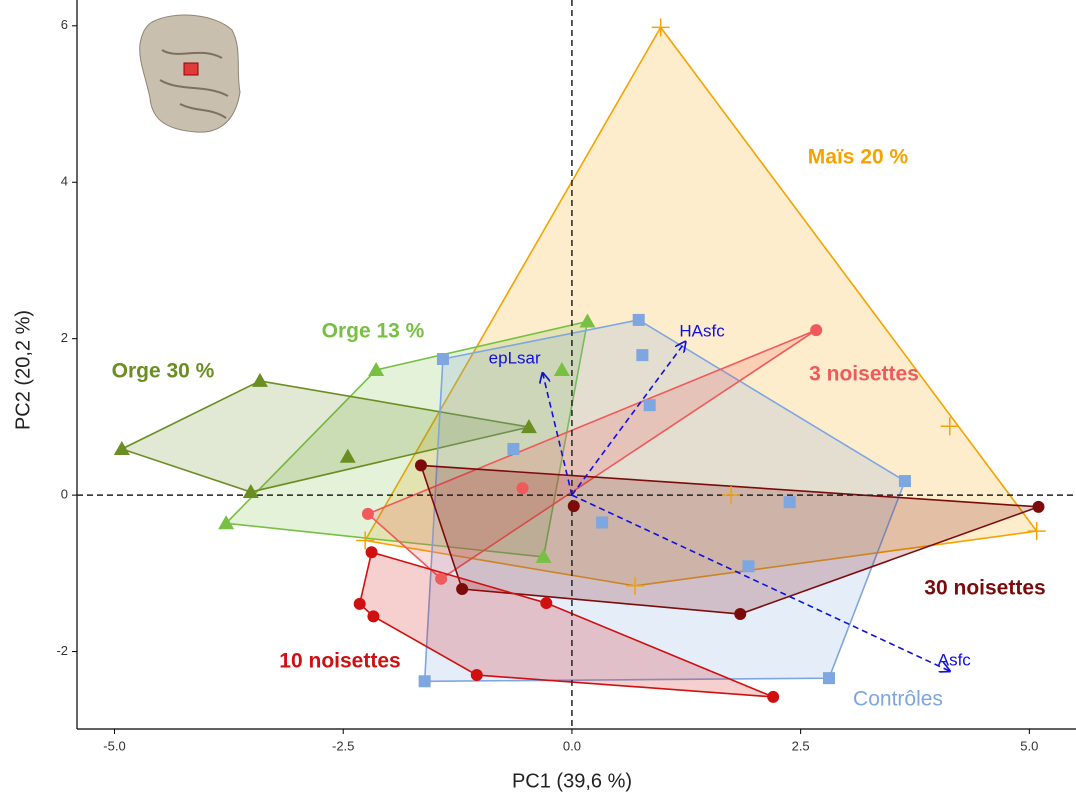 This screenshot has height=805, width=1076. I want to click on y-axis-label: PC2 (20,2 %), so click(23, 370).